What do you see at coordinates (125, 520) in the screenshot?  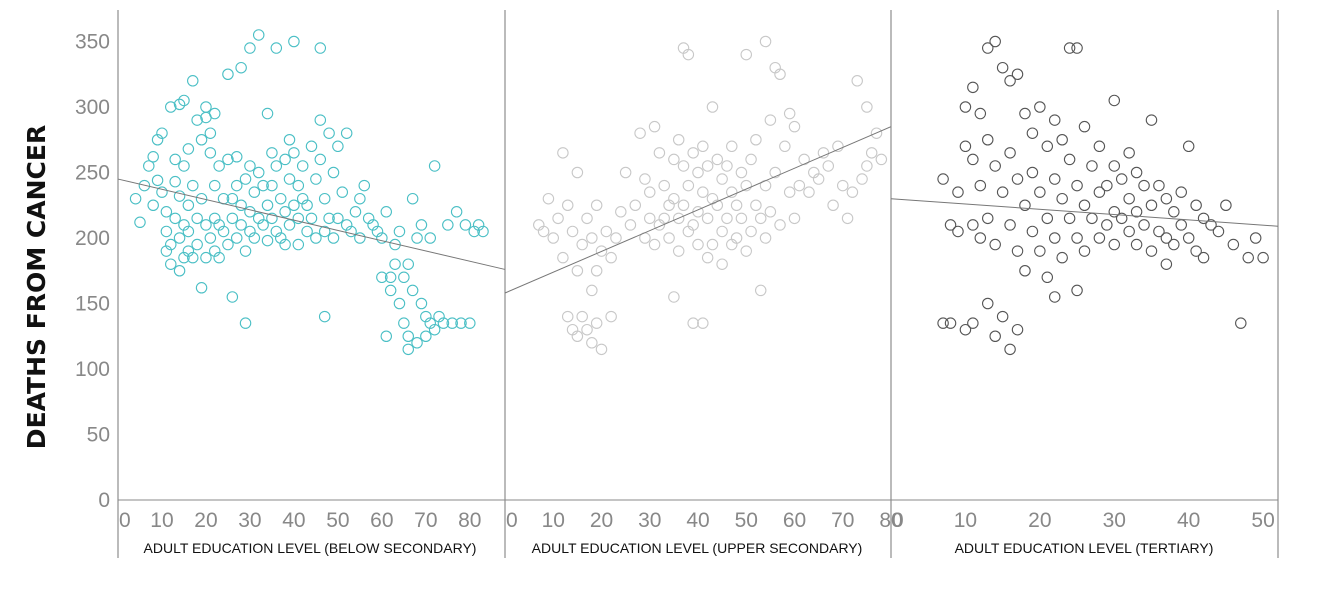 I see `x-tick-label: 0` at bounding box center [125, 520].